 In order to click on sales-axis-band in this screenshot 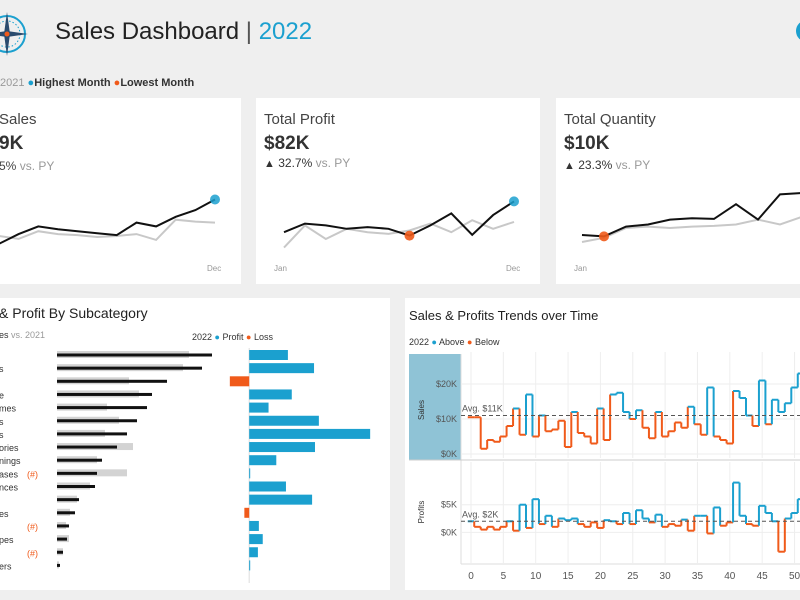, I will do `click(435, 407)`.